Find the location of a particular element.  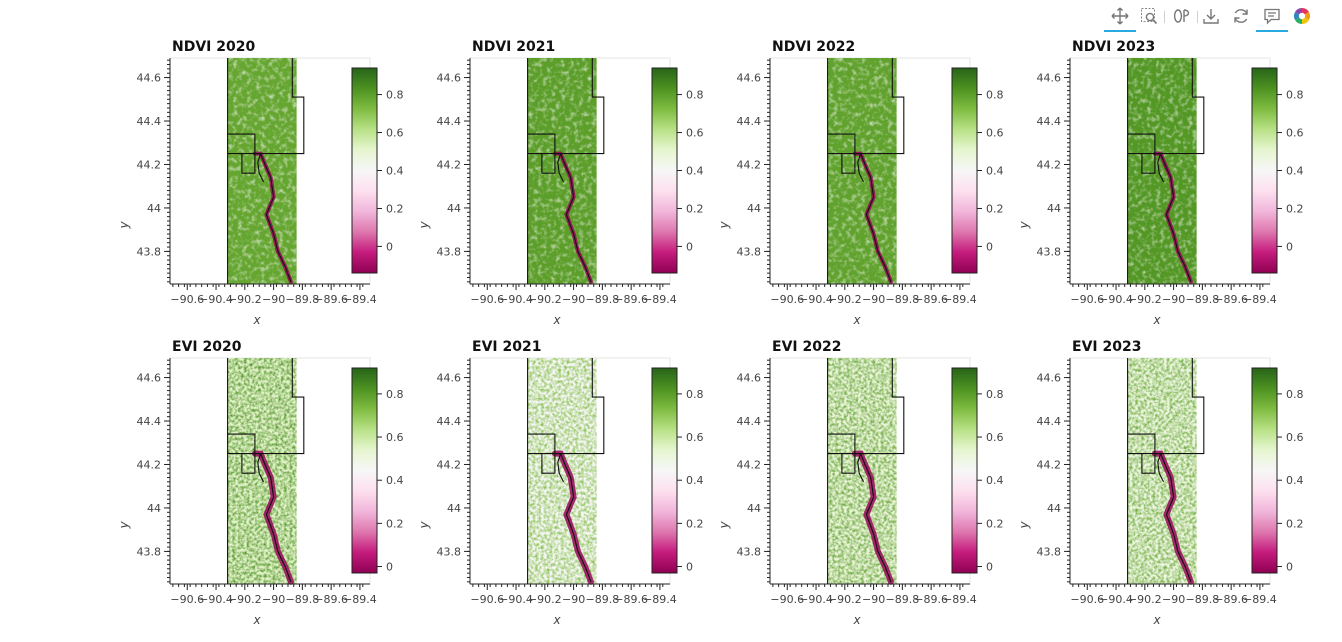

panel-title: NDVI 2022 is located at coordinates (813, 47).